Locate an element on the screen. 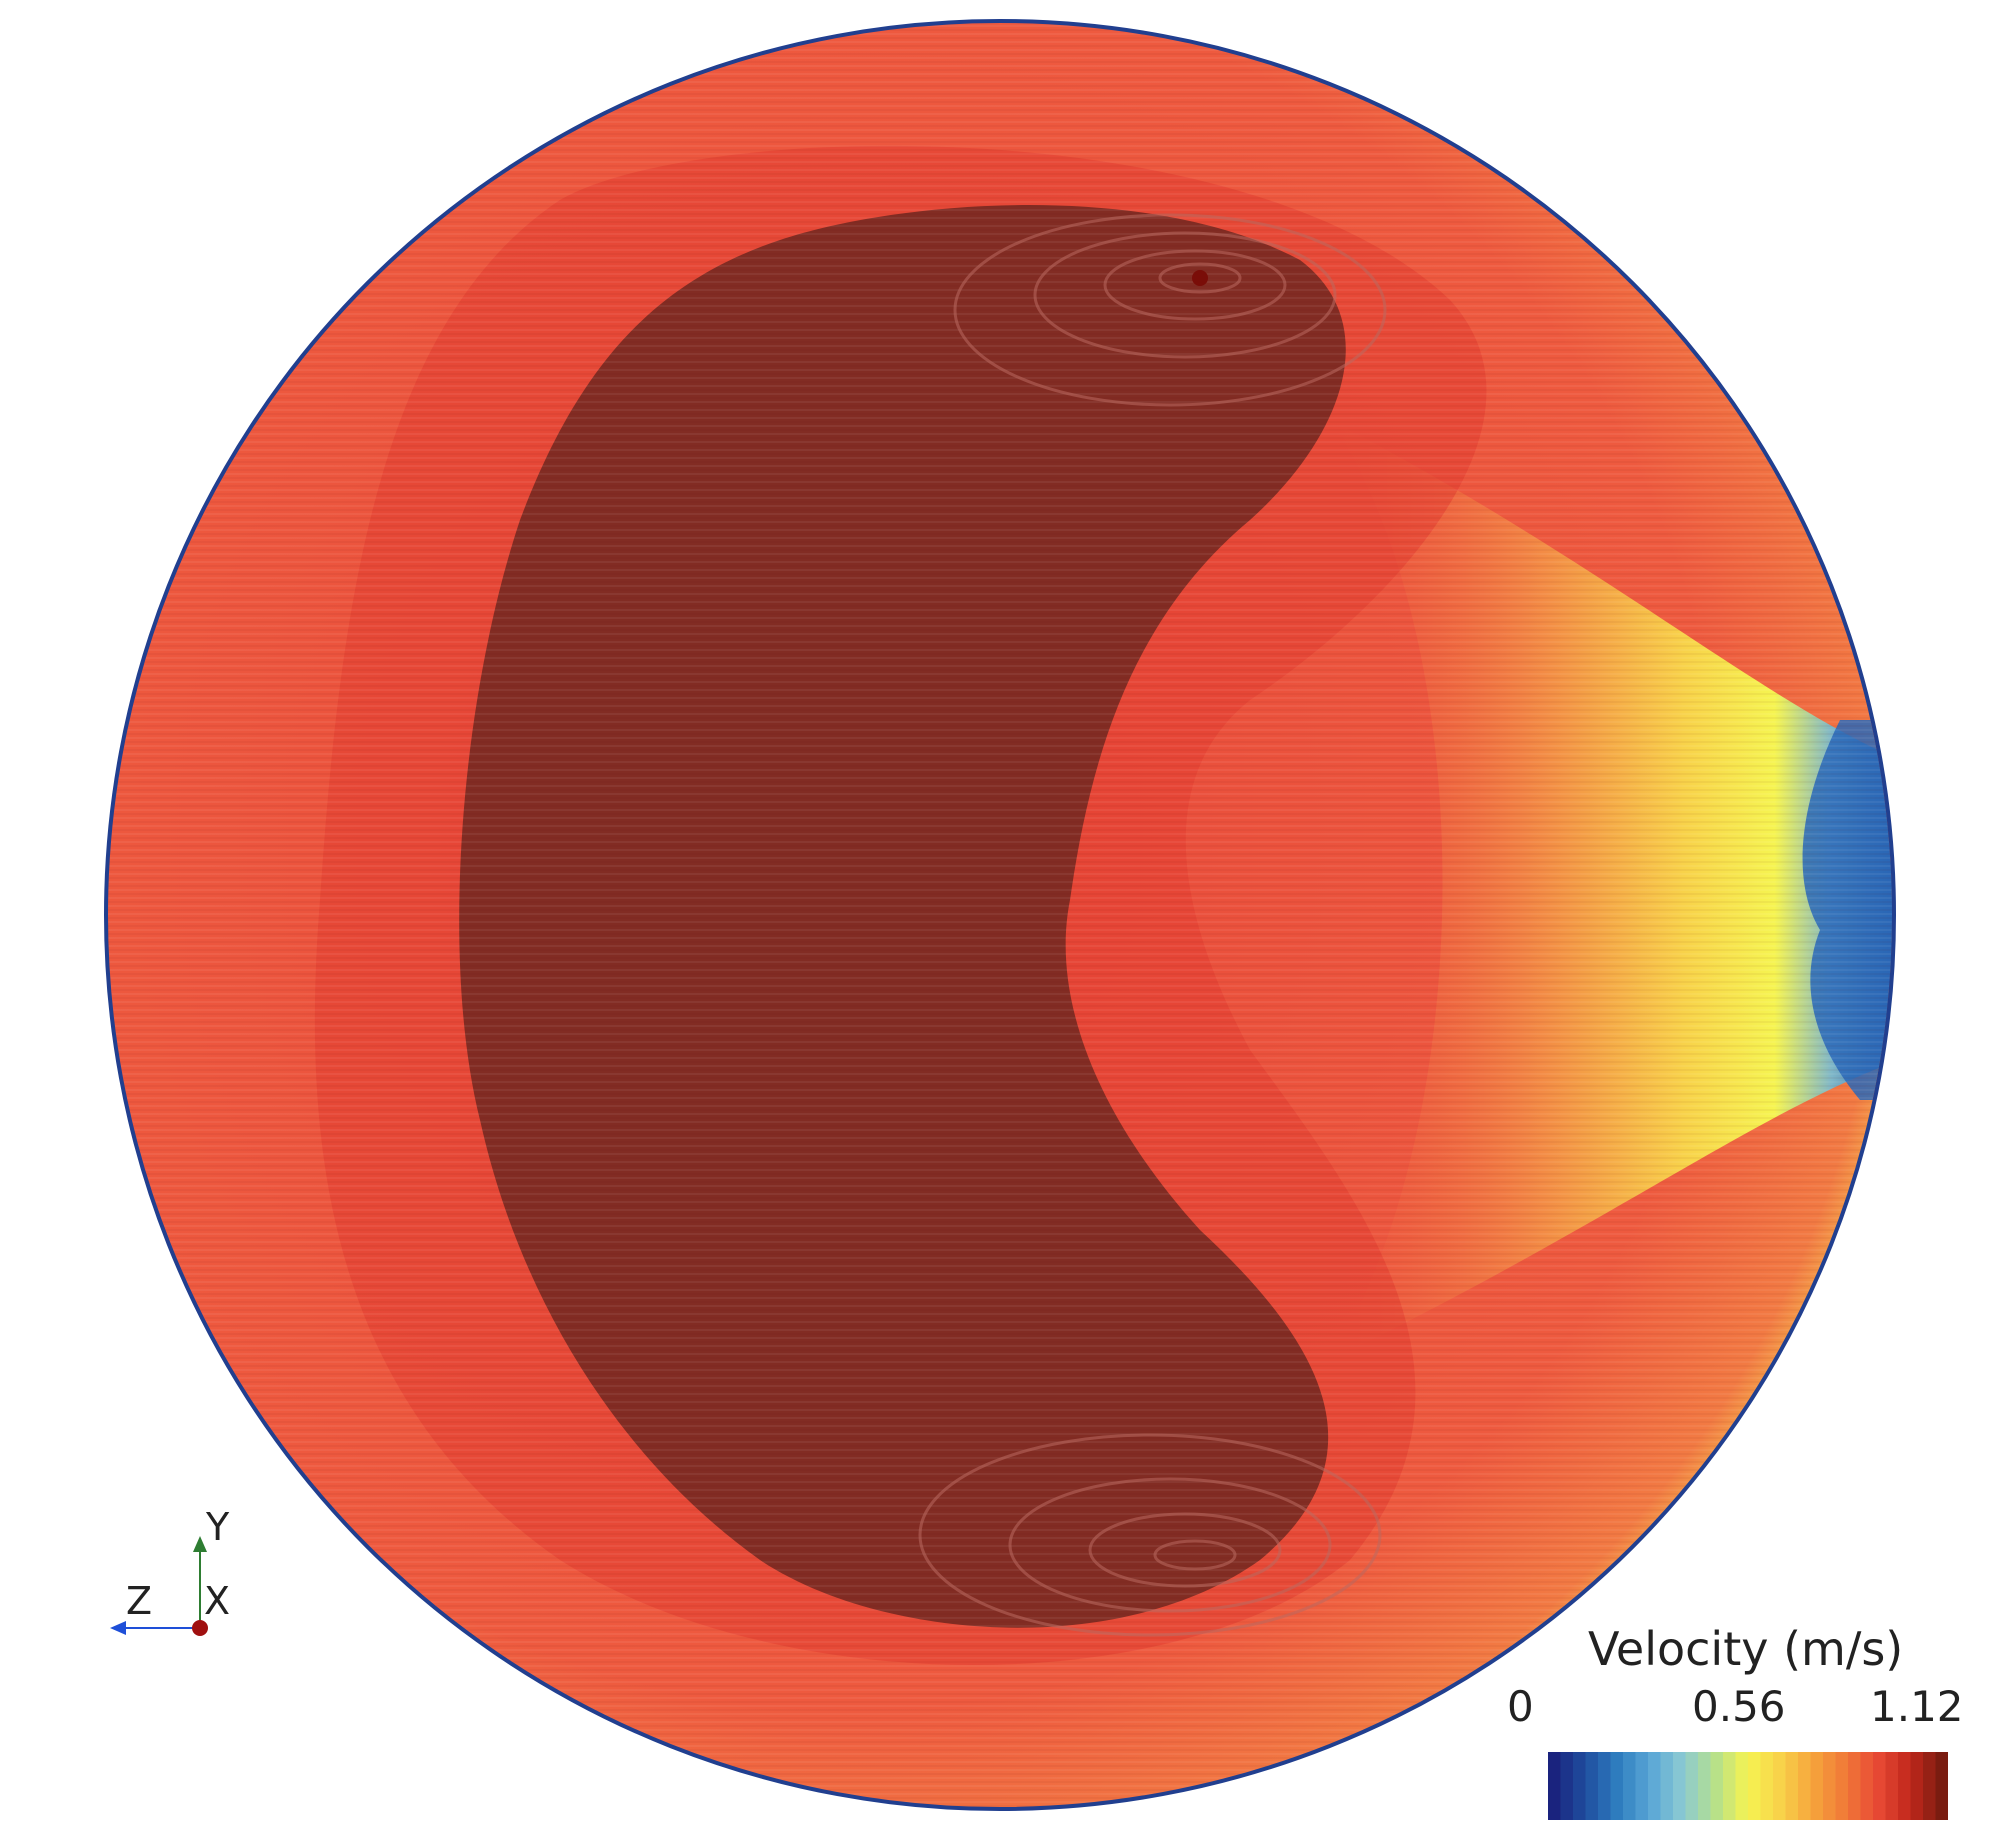 The image size is (2000, 1830). legend-tick-mid: 0.56 is located at coordinates (1739, 1706).